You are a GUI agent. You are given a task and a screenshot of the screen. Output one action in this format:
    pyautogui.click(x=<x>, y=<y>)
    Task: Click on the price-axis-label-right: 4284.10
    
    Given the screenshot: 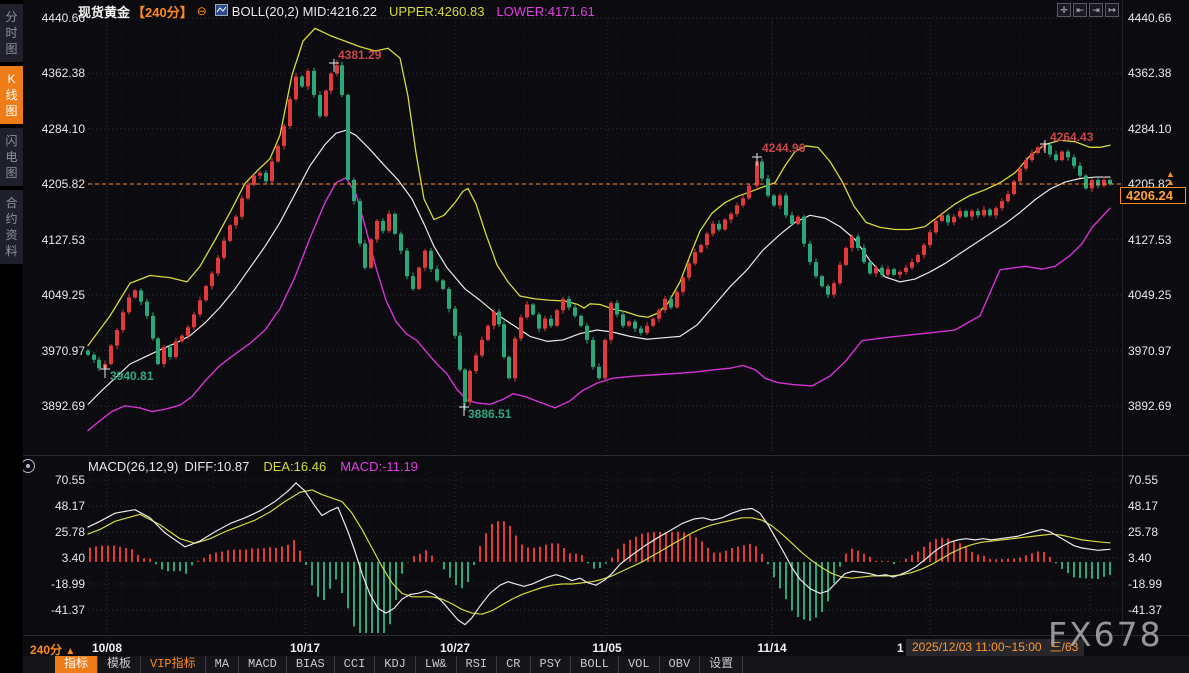 What is the action you would take?
    pyautogui.click(x=1150, y=128)
    